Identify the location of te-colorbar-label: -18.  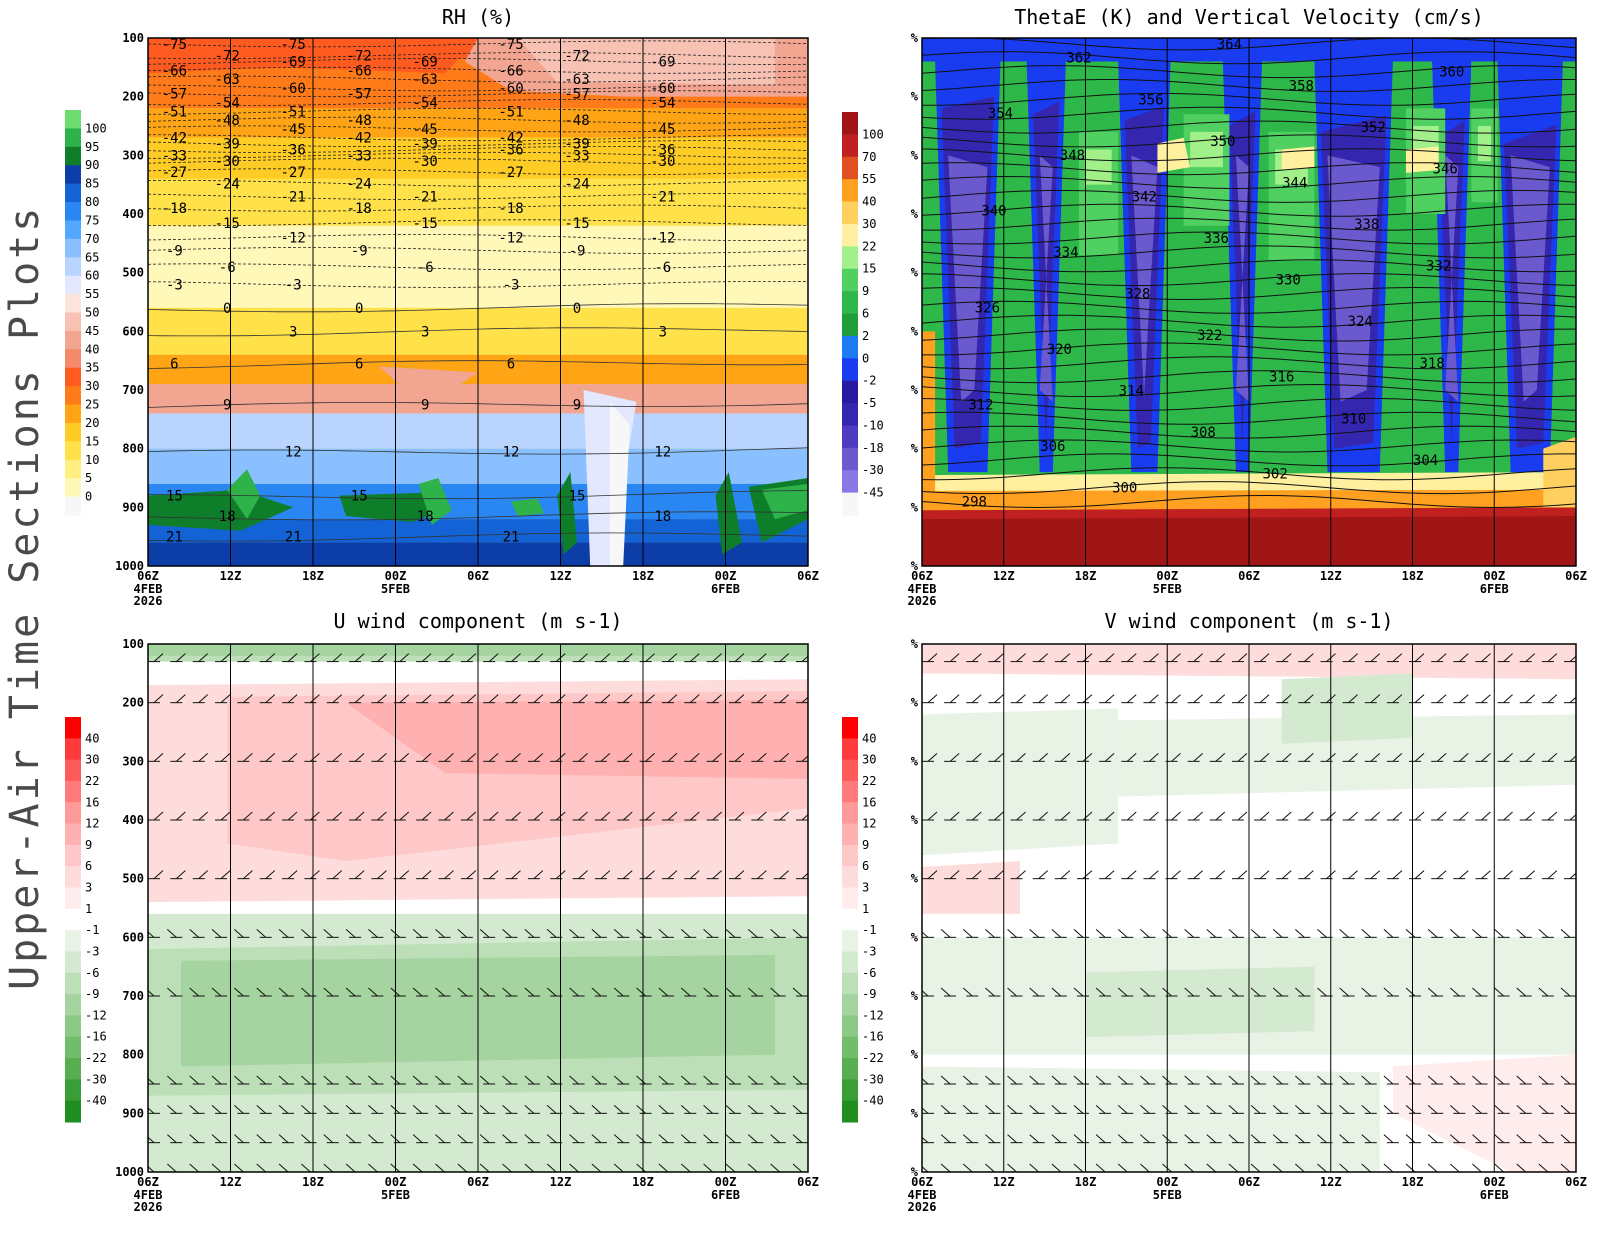
(873, 448).